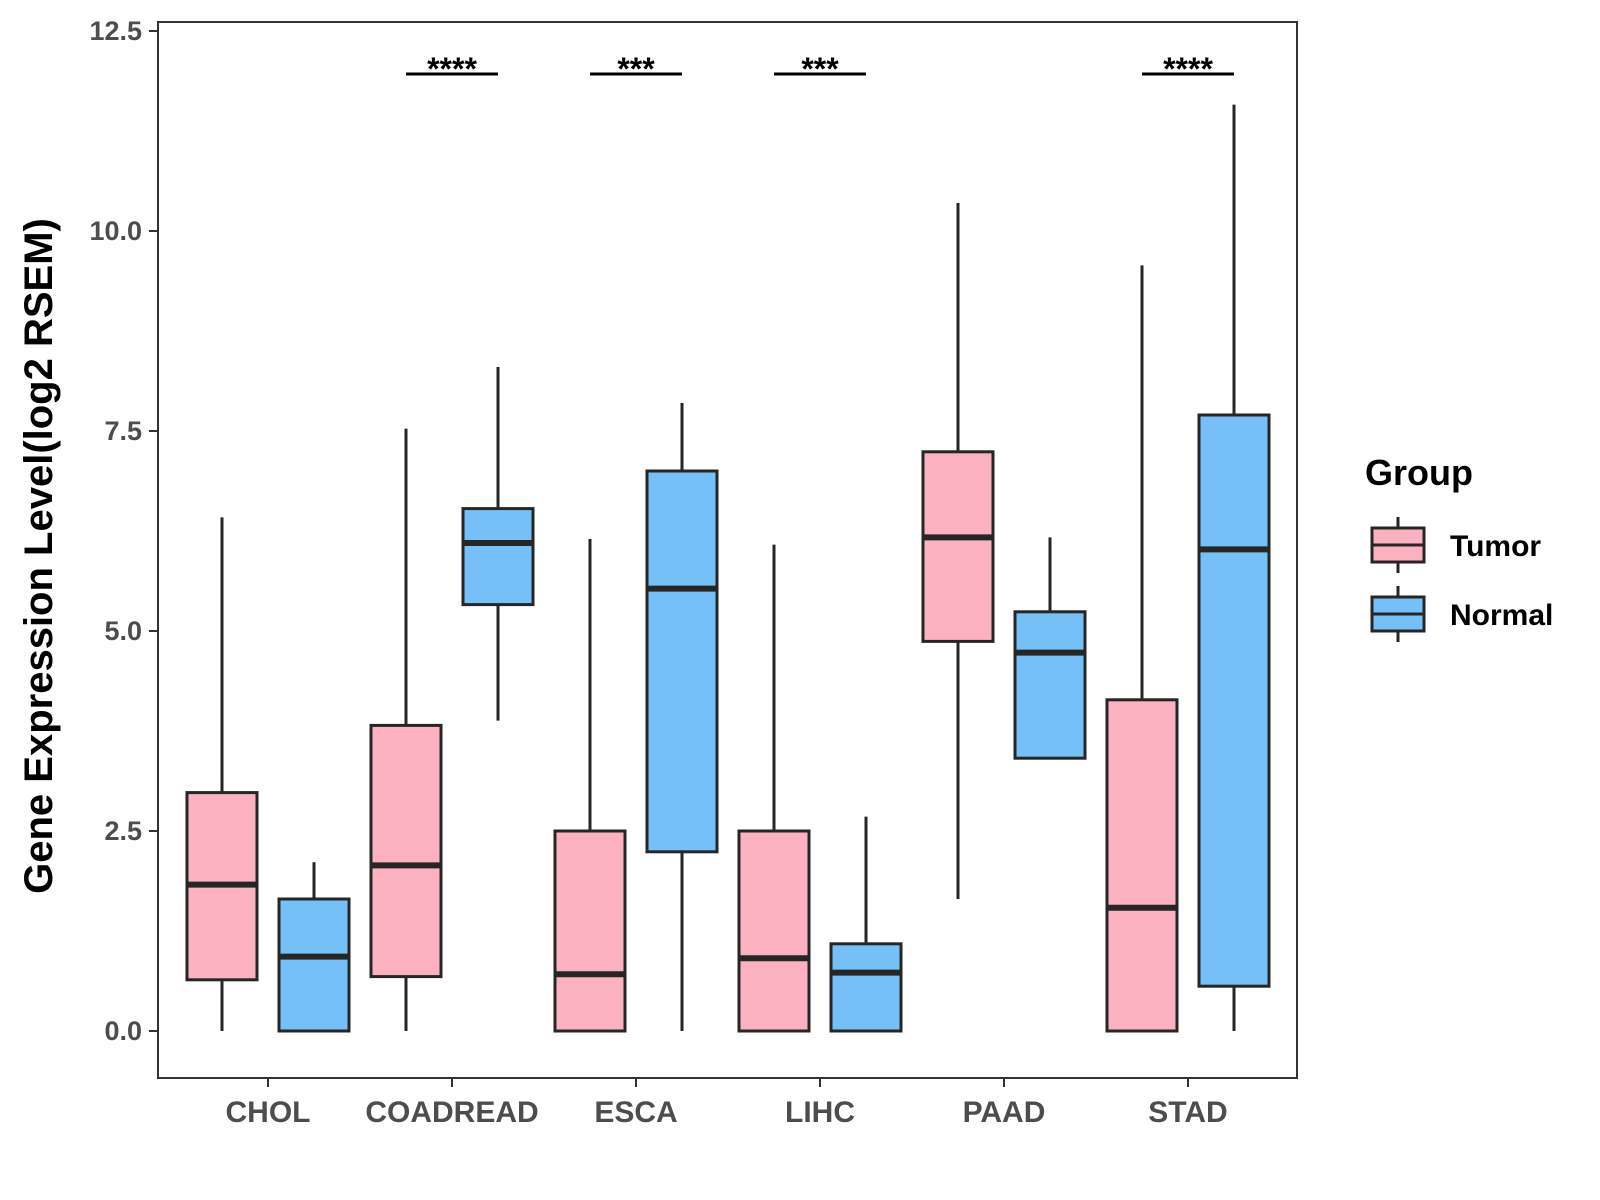  I want to click on legend-item-tumor: Tumor, so click(1455, 545).